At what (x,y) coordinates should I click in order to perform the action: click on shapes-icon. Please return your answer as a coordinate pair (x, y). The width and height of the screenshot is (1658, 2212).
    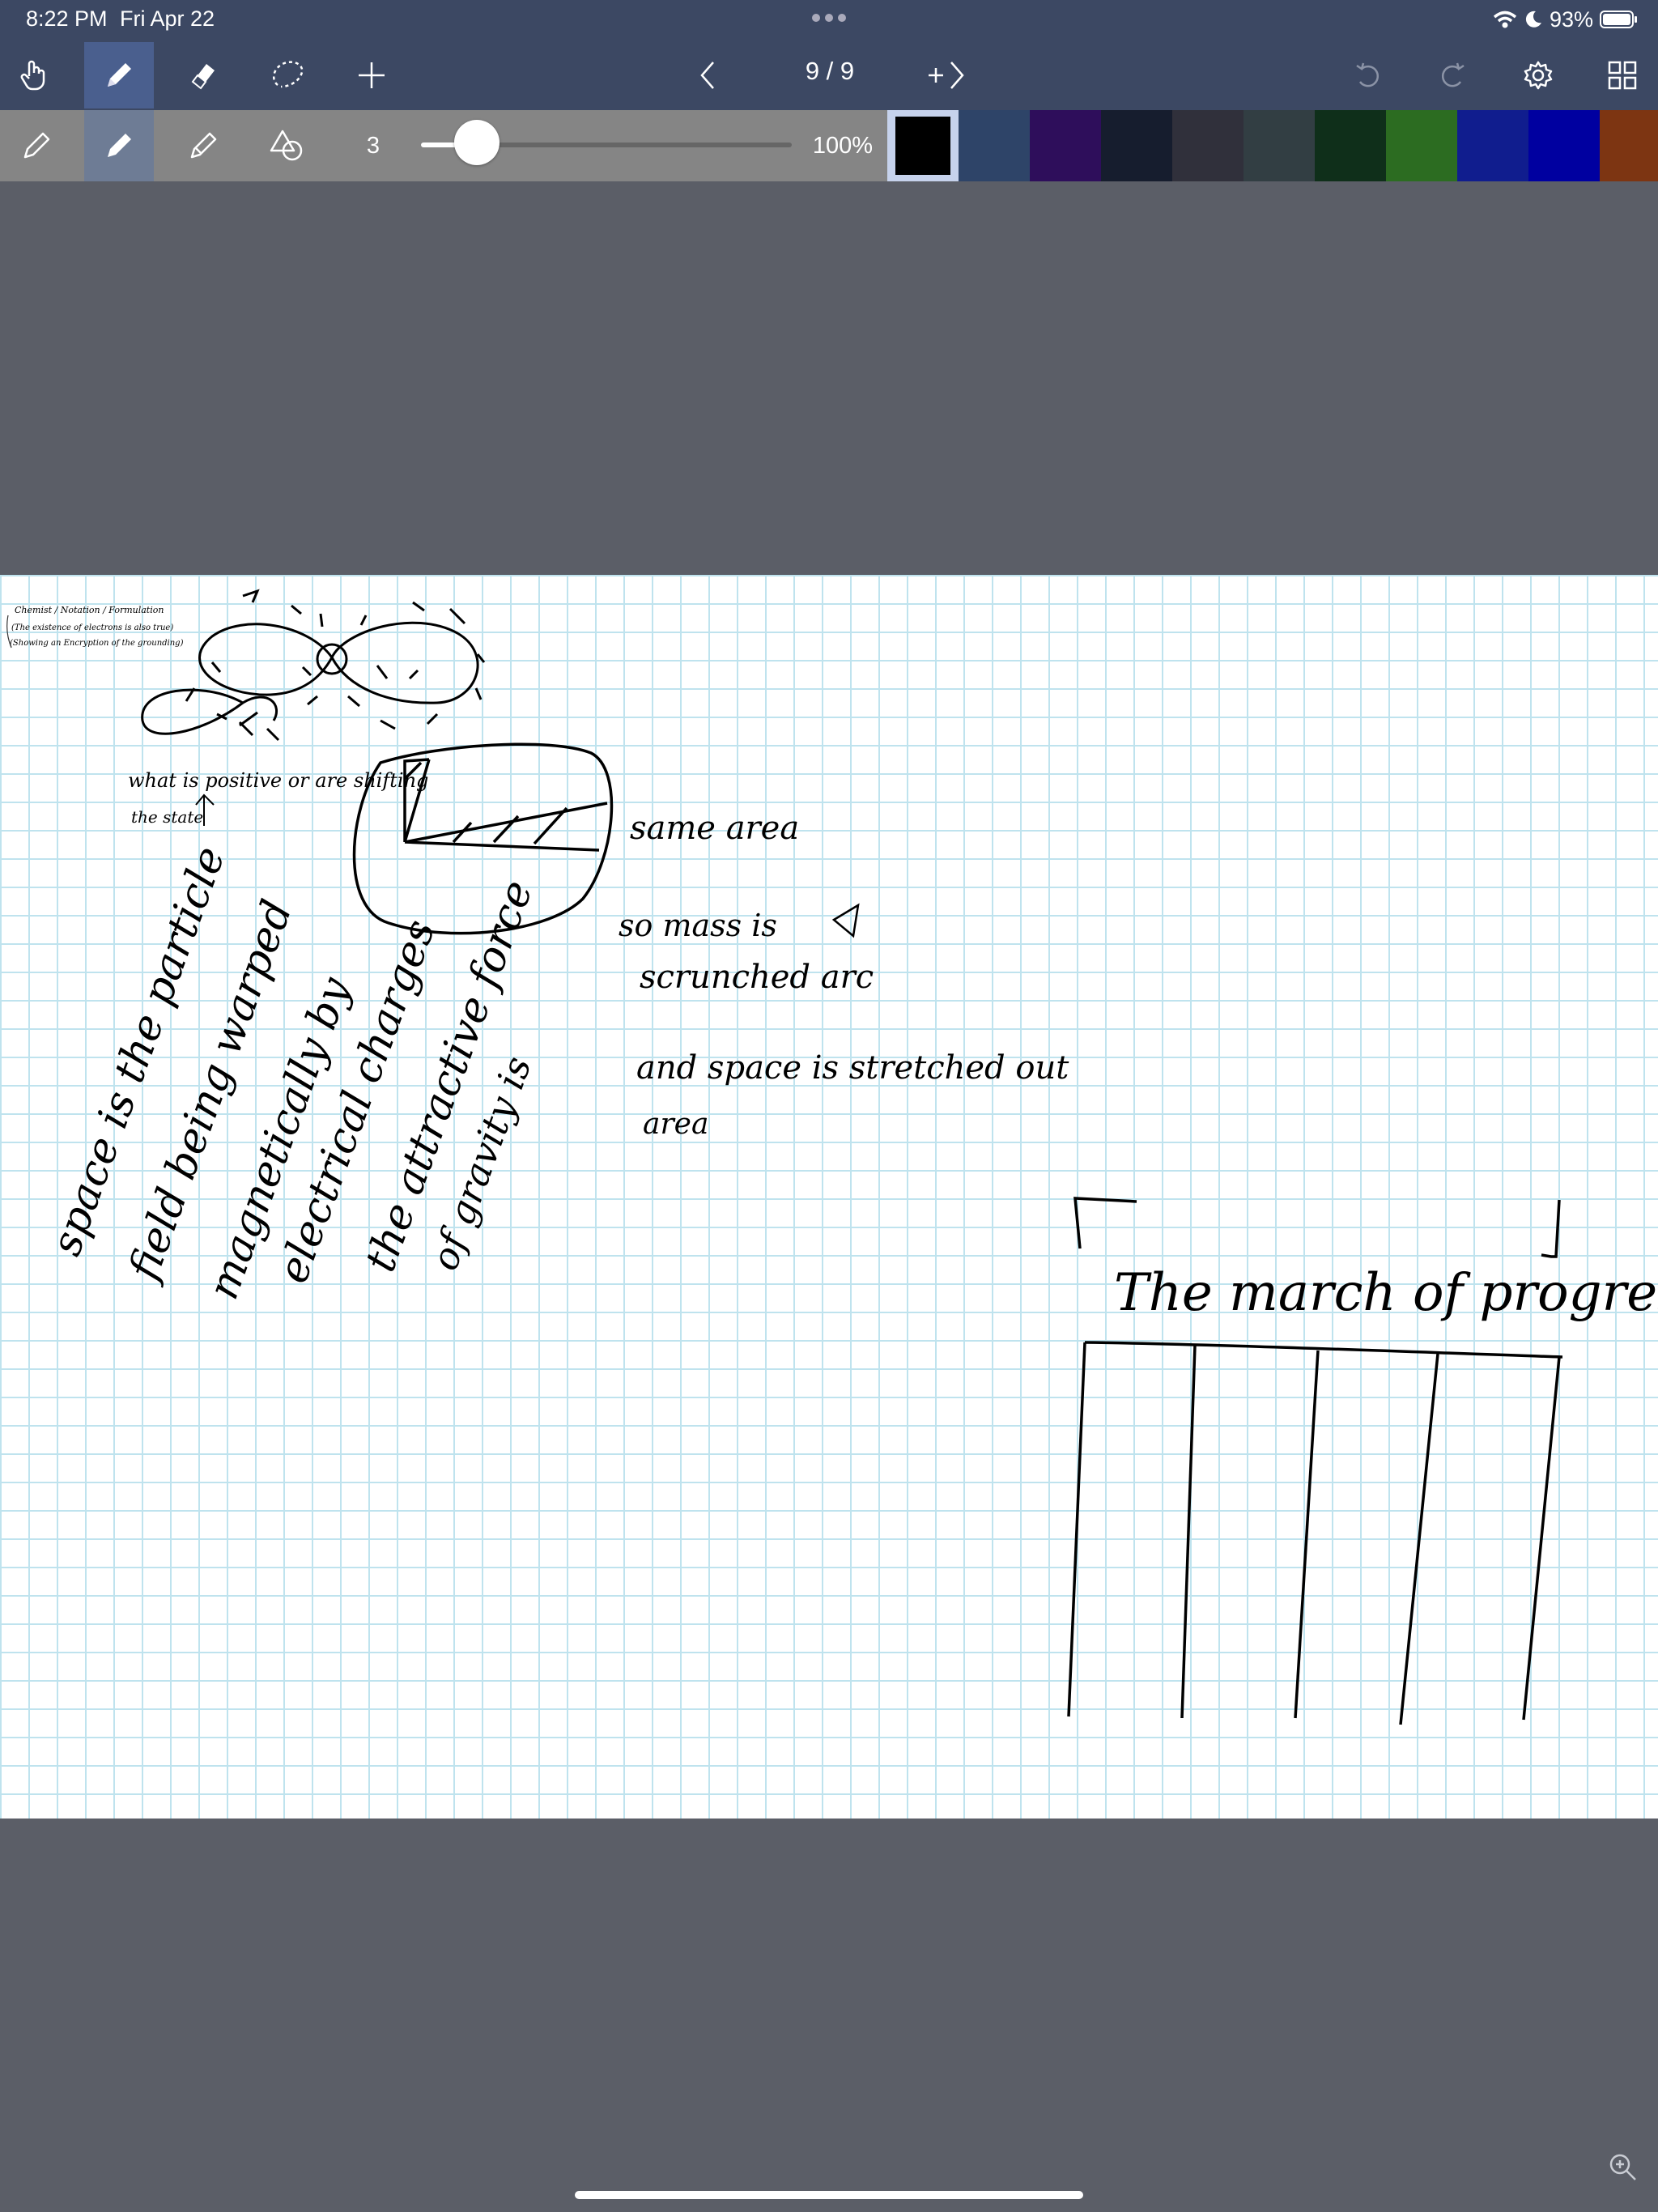
    Looking at the image, I should click on (286, 145).